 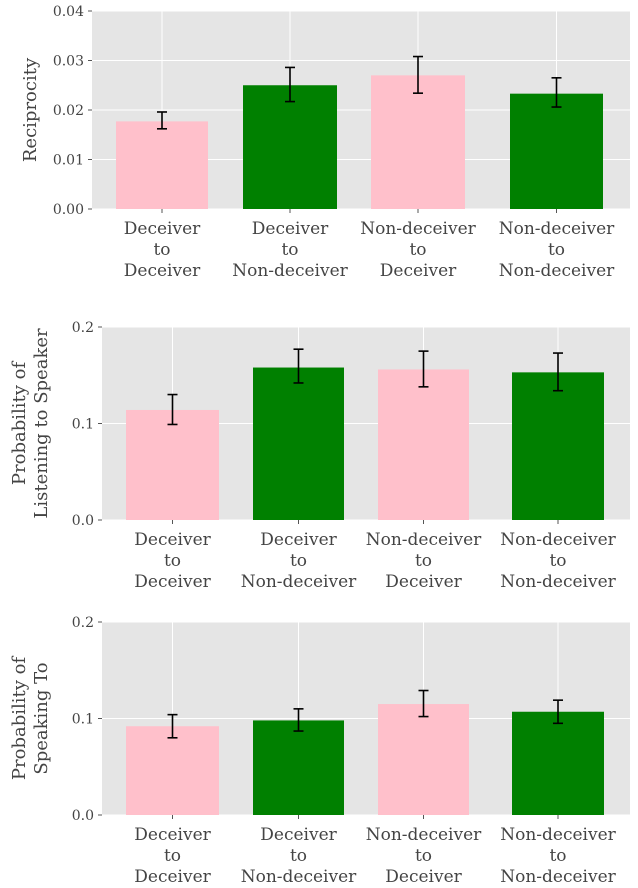 I want to click on y-axis-label: Speaking To, so click(x=41, y=718).